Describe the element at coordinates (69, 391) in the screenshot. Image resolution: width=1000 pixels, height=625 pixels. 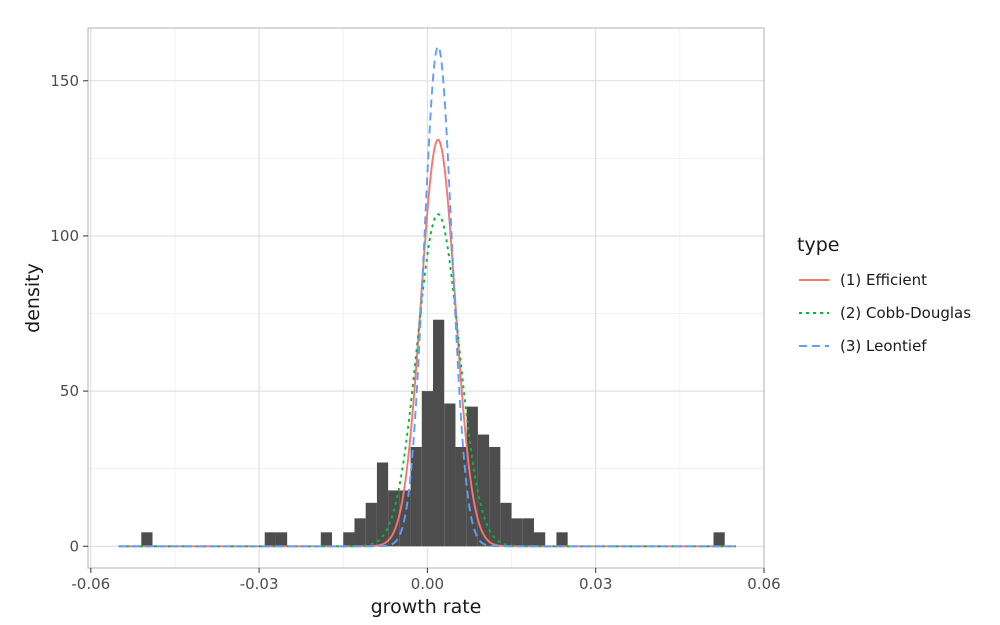
I see `y-tick-label: 50` at that location.